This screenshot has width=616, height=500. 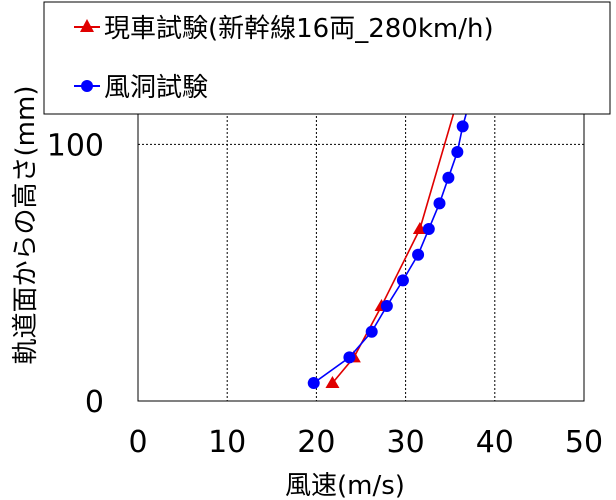 What do you see at coordinates (584, 442) in the screenshot?
I see `x-tick-label: 50` at bounding box center [584, 442].